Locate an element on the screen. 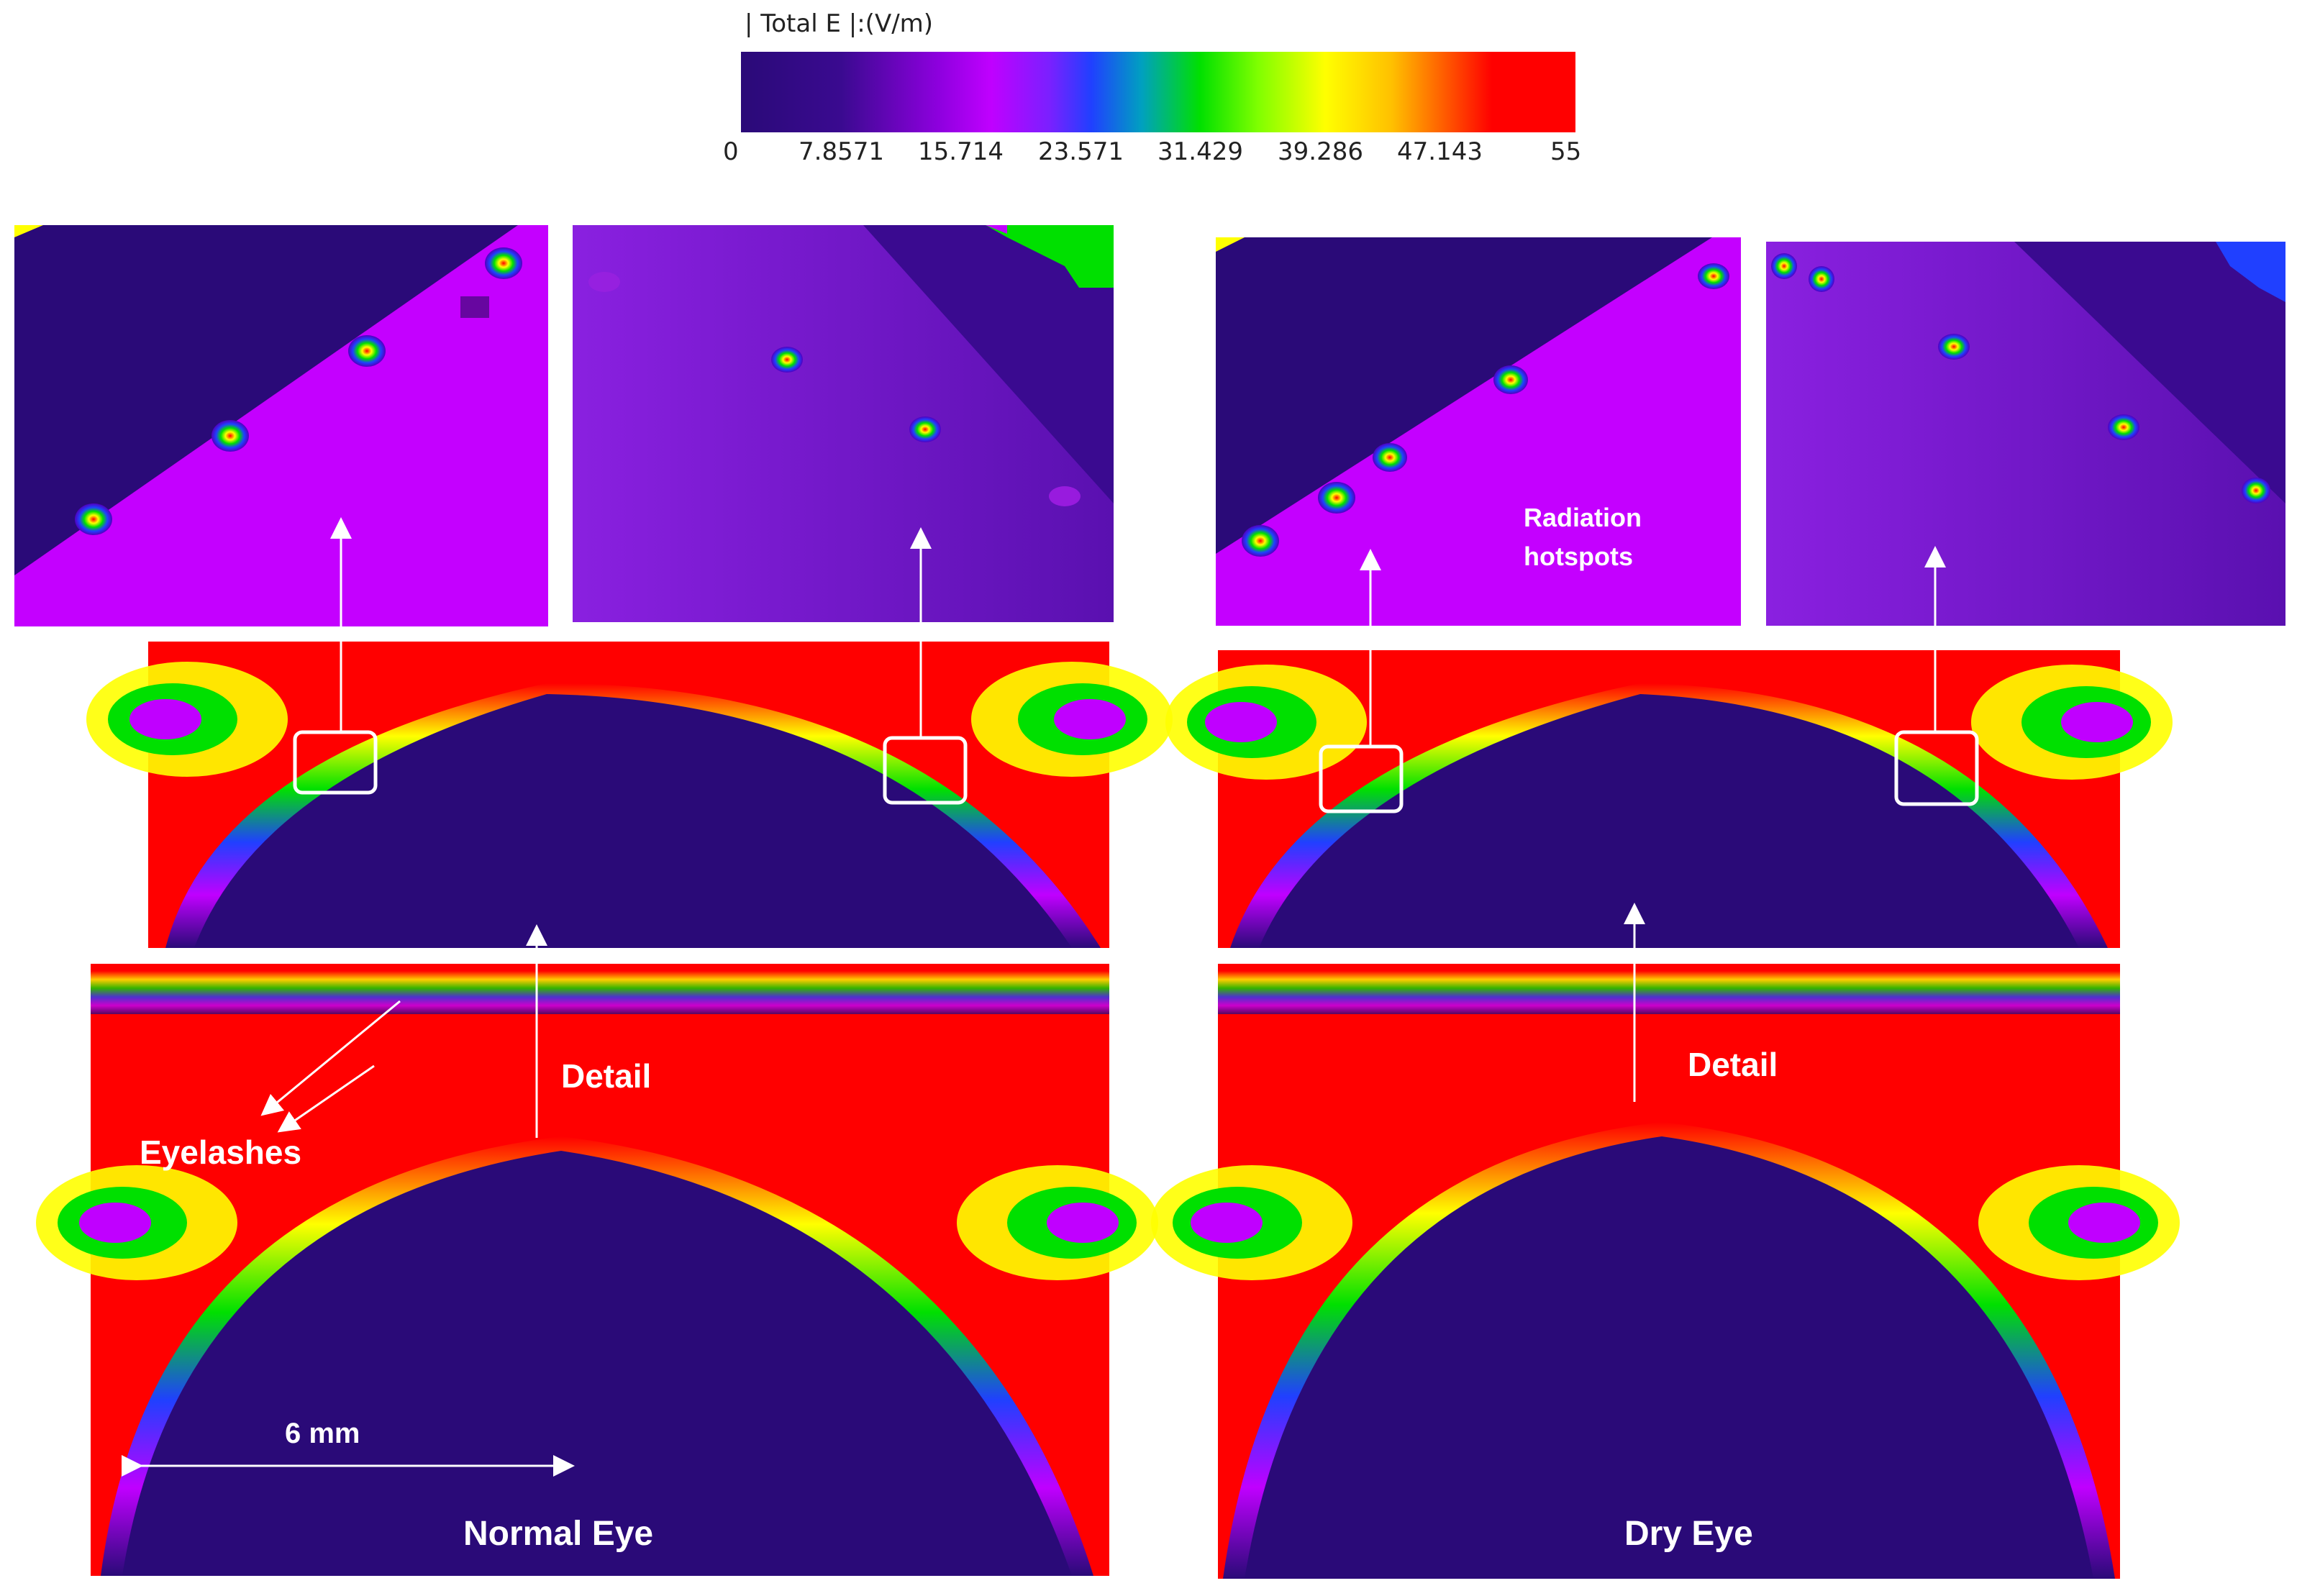 The width and height of the screenshot is (2297, 1596). dry-detail-label: Detail is located at coordinates (1733, 1064).